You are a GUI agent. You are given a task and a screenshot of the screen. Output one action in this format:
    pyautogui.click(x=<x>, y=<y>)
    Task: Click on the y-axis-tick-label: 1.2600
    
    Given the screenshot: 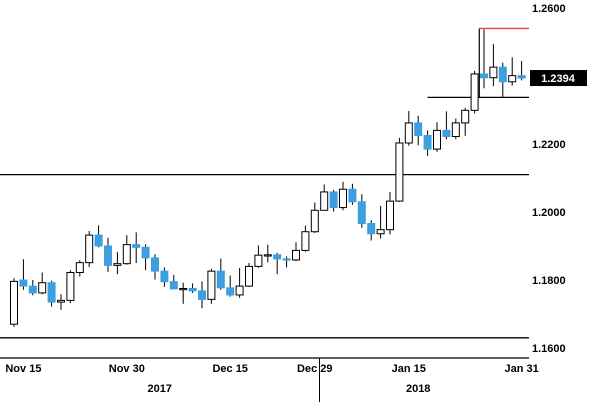 What is the action you would take?
    pyautogui.click(x=549, y=9)
    